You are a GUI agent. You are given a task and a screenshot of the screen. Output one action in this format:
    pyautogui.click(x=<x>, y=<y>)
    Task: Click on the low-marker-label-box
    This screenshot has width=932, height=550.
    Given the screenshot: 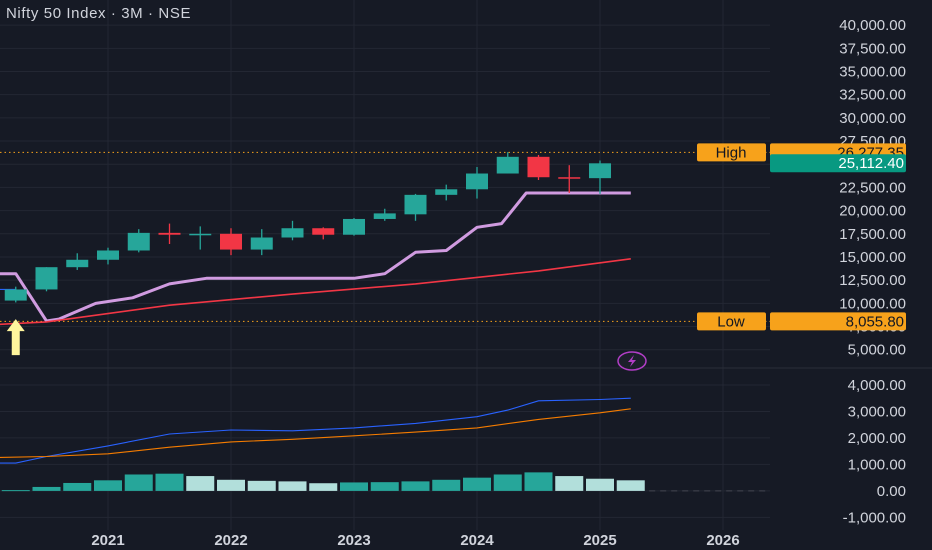 What is the action you would take?
    pyautogui.click(x=731, y=321)
    